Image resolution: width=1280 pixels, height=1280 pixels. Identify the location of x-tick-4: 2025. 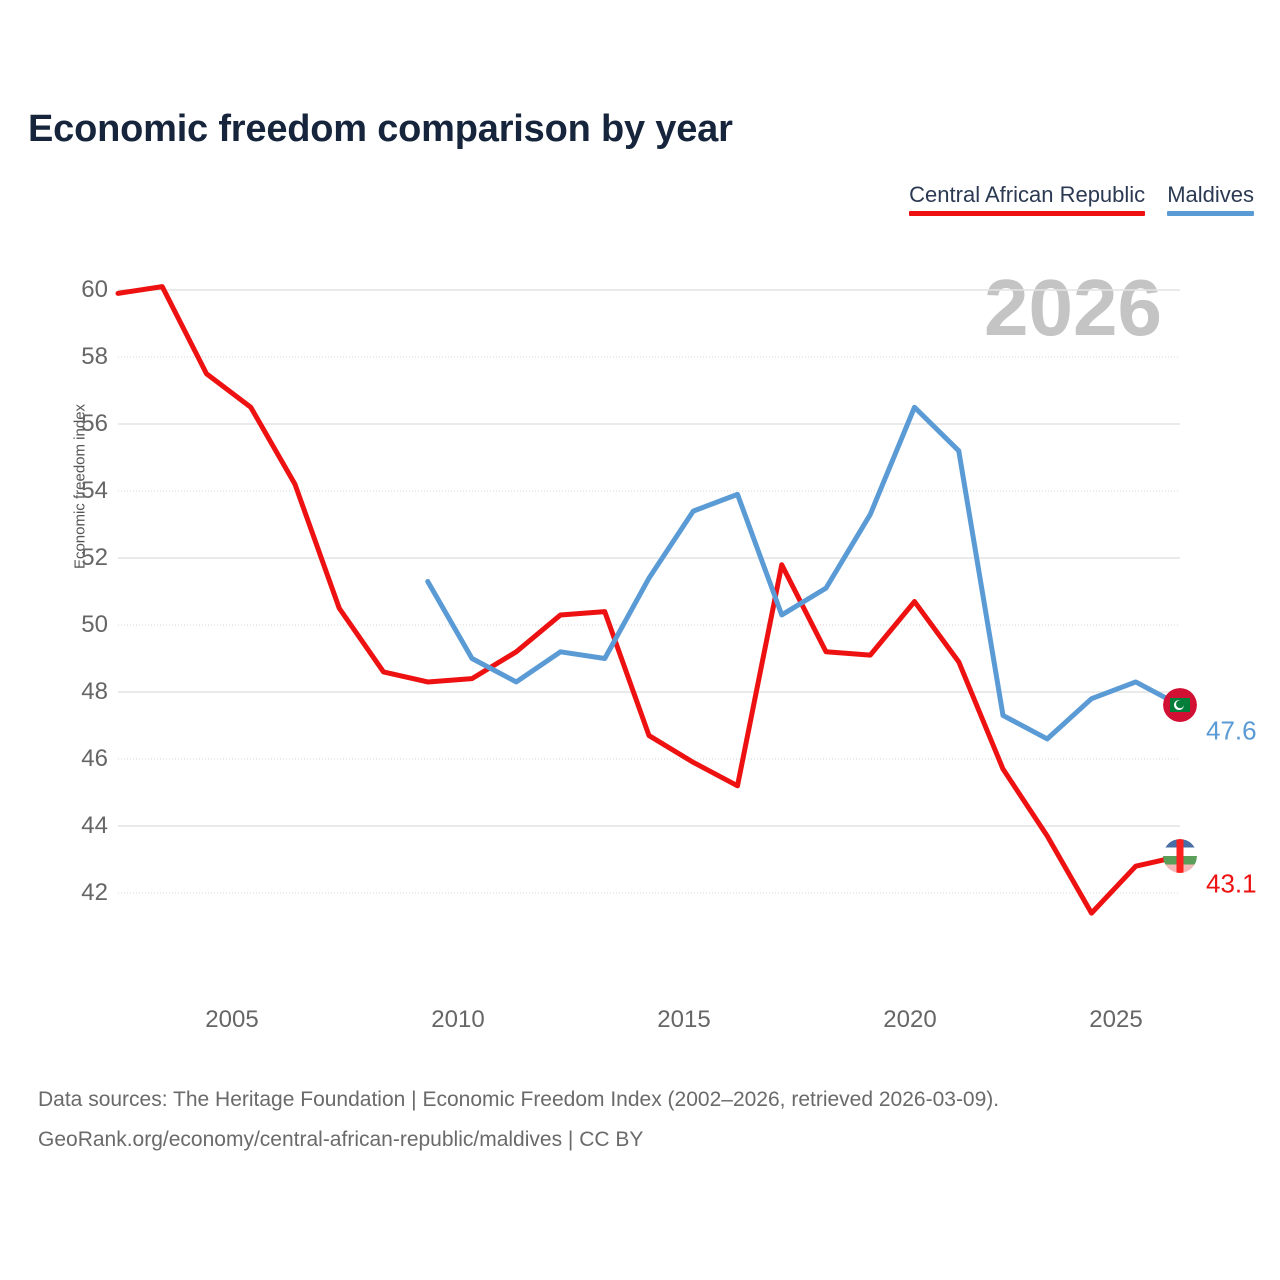
(1116, 1019).